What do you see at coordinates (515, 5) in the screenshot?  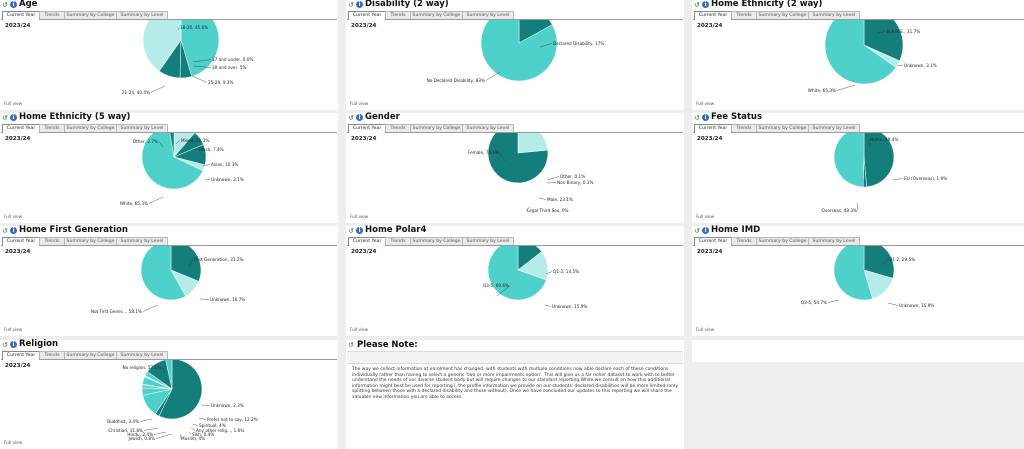 I see `panel-header: ↺ i Disability (2 way)` at bounding box center [515, 5].